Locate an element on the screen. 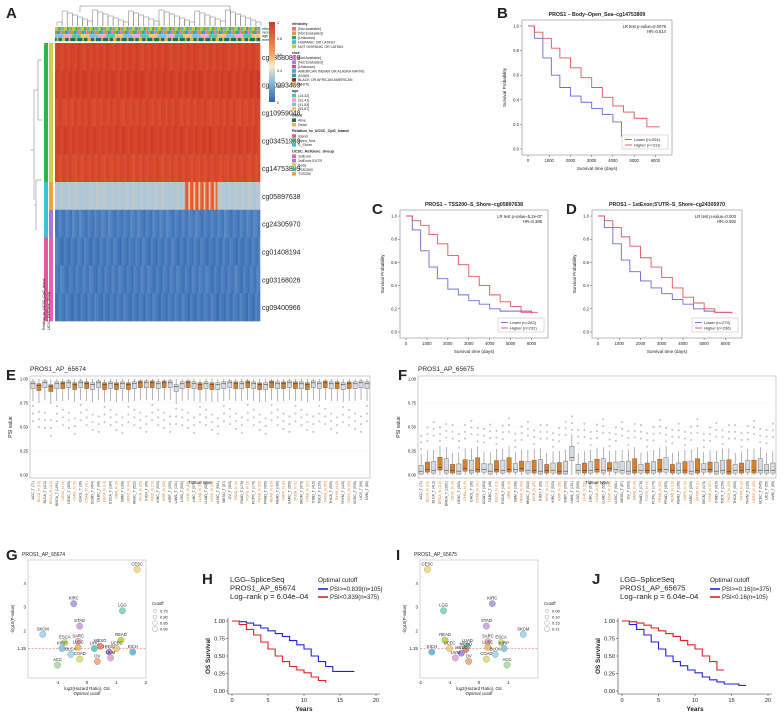  legend-item: 1stExon;5'UTR is located at coordinates (310, 161).